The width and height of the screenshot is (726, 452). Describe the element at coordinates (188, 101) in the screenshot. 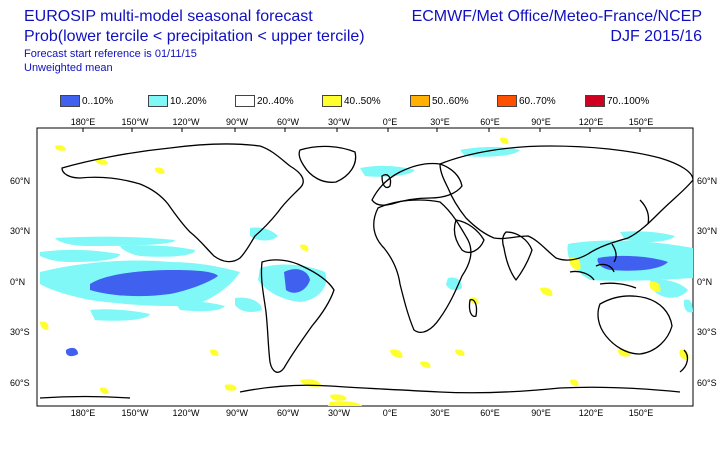

I see `legend-label: 10..20%` at that location.